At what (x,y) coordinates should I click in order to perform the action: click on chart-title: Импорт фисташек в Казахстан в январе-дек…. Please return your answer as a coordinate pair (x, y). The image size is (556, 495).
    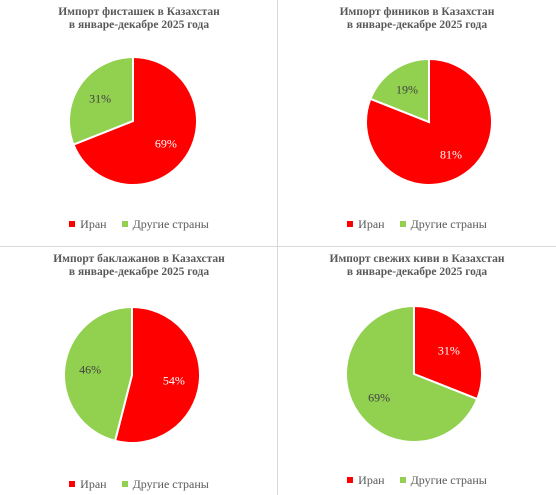
    Looking at the image, I should click on (139, 19).